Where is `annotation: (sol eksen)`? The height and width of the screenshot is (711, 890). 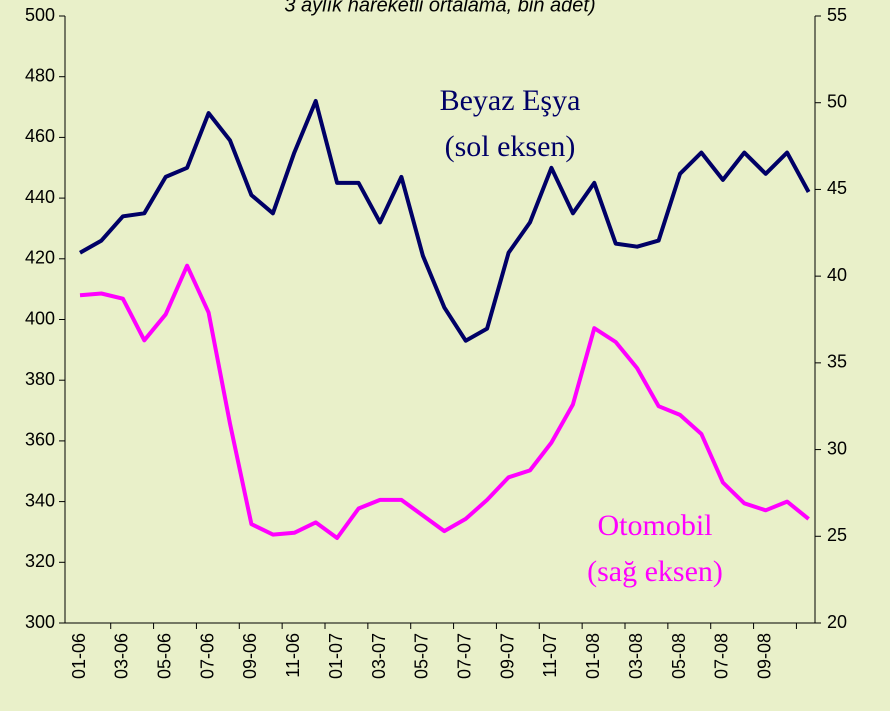 annotation: (sol eksen) is located at coordinates (510, 146).